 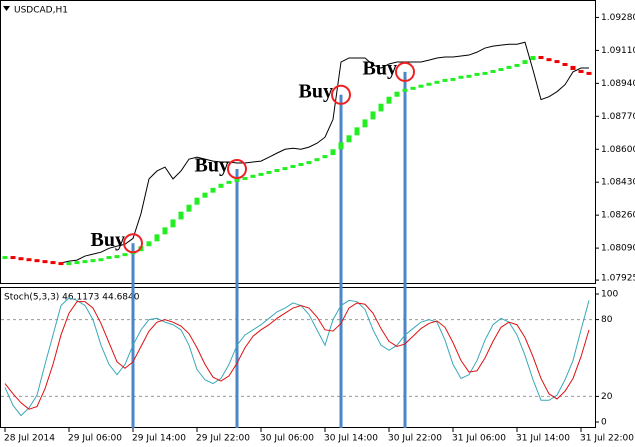 What do you see at coordinates (72, 298) in the screenshot?
I see `stoch-title: Stoch(5,3,3) 46.1173 44.6840` at bounding box center [72, 298].